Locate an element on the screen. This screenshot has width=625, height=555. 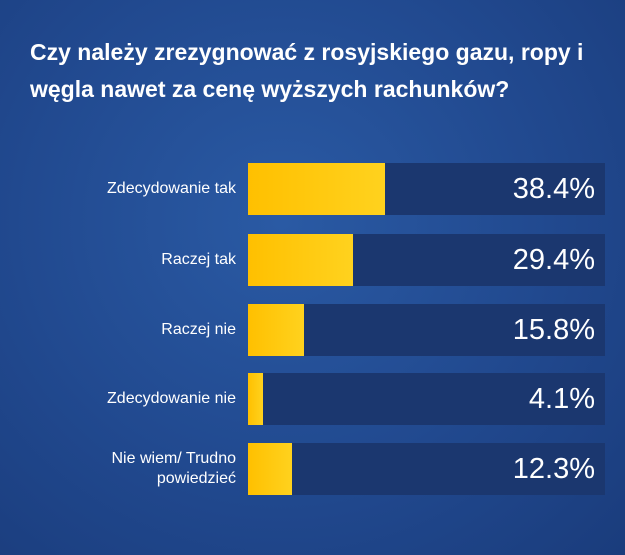
bar-track: 12.3% is located at coordinates (426, 469).